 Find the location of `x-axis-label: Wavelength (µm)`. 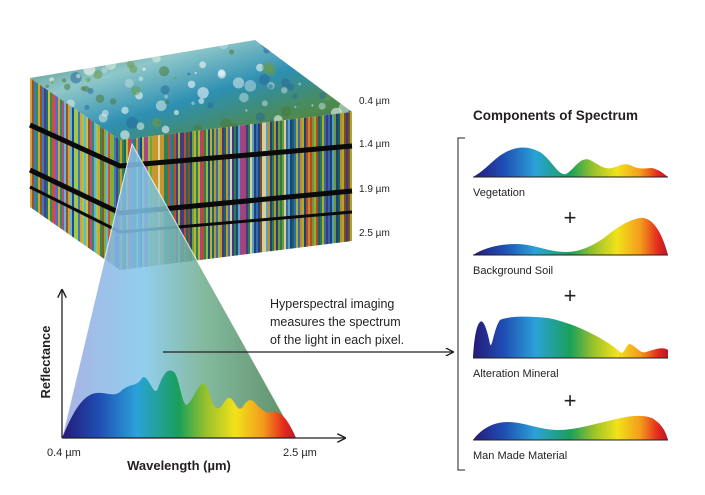

x-axis-label: Wavelength (µm) is located at coordinates (179, 465).